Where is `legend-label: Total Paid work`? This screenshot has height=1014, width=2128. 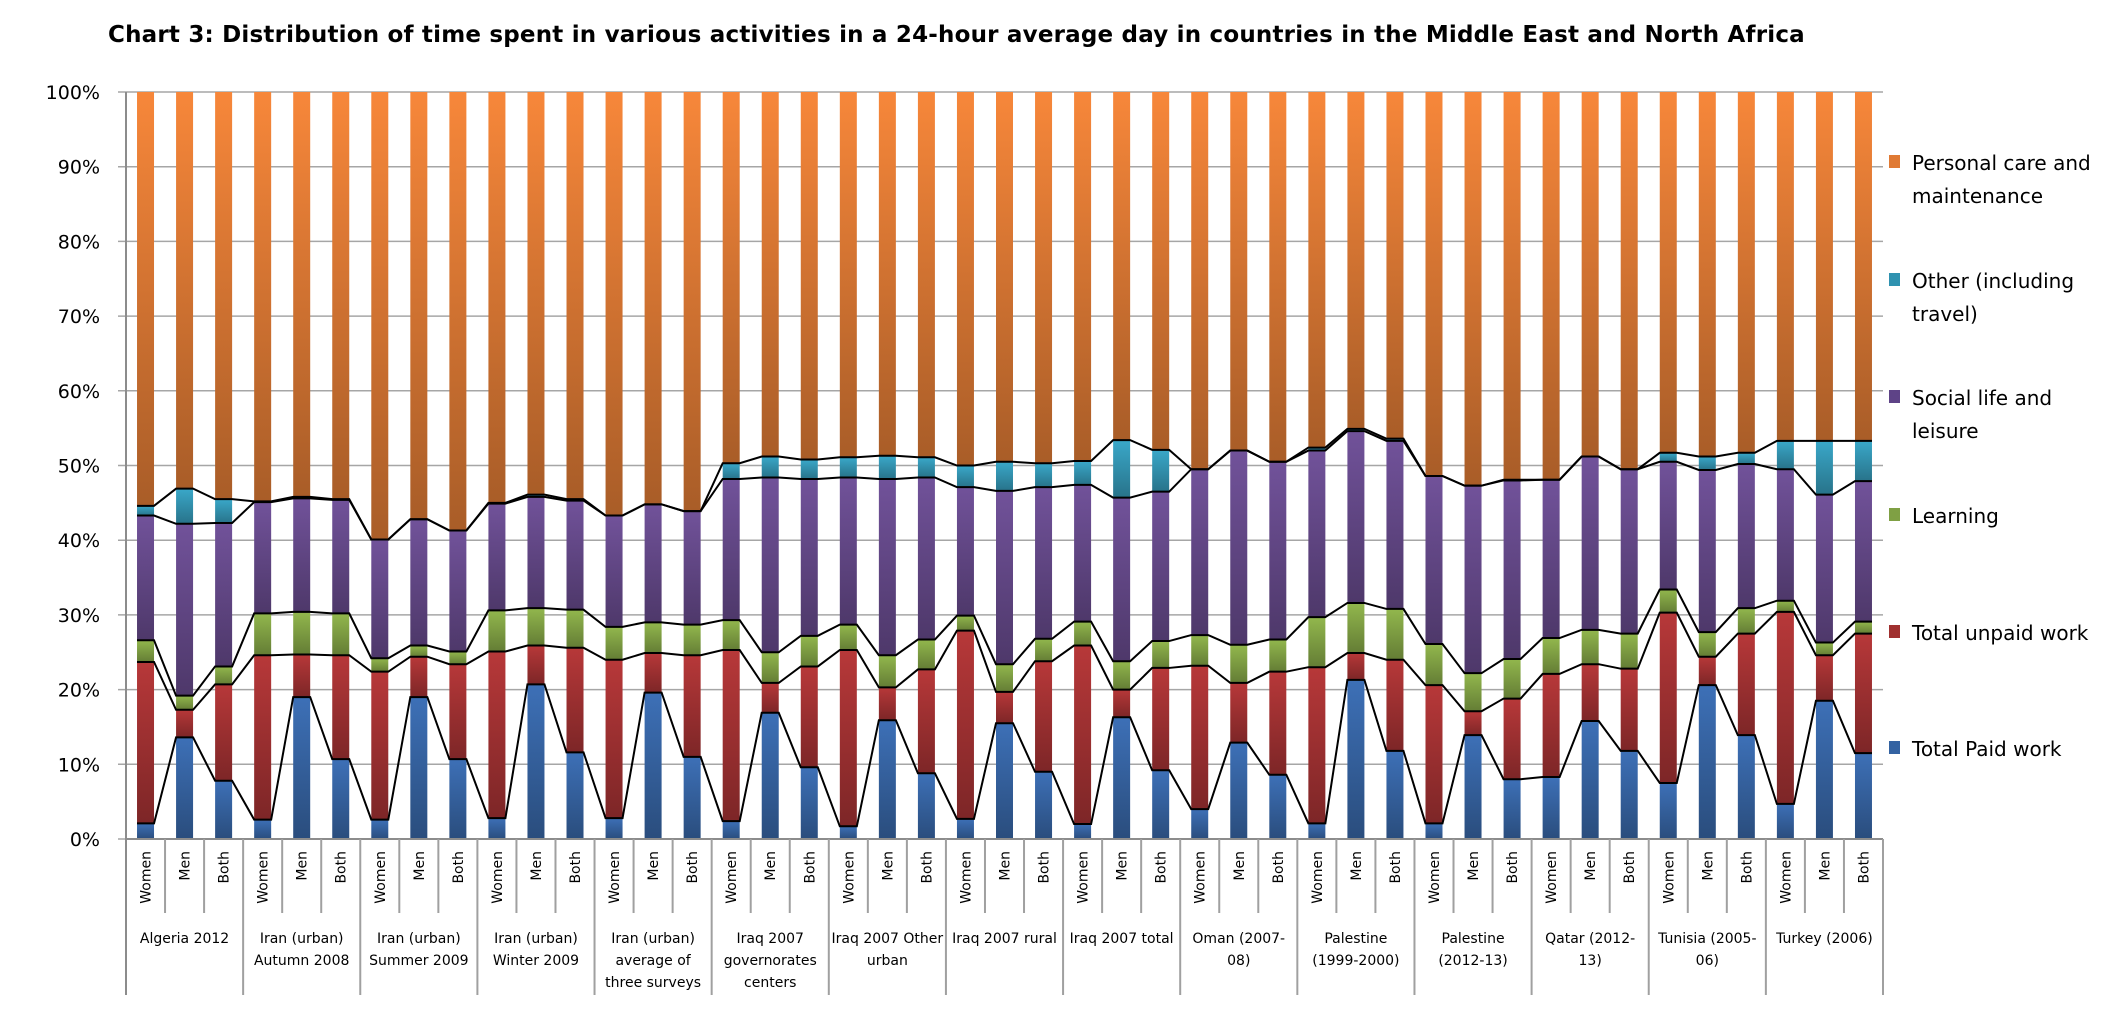 legend-label: Total Paid work is located at coordinates (1987, 749).